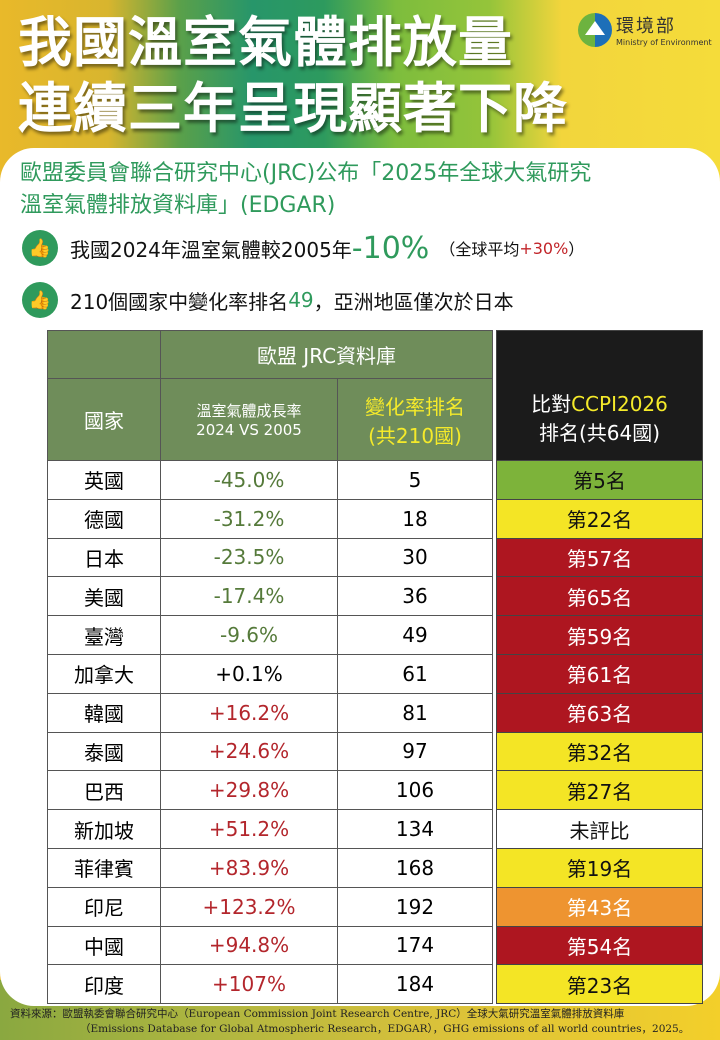  What do you see at coordinates (249, 411) in the screenshot?
I see `col-growth-1: 溫室氣體成長率` at bounding box center [249, 411].